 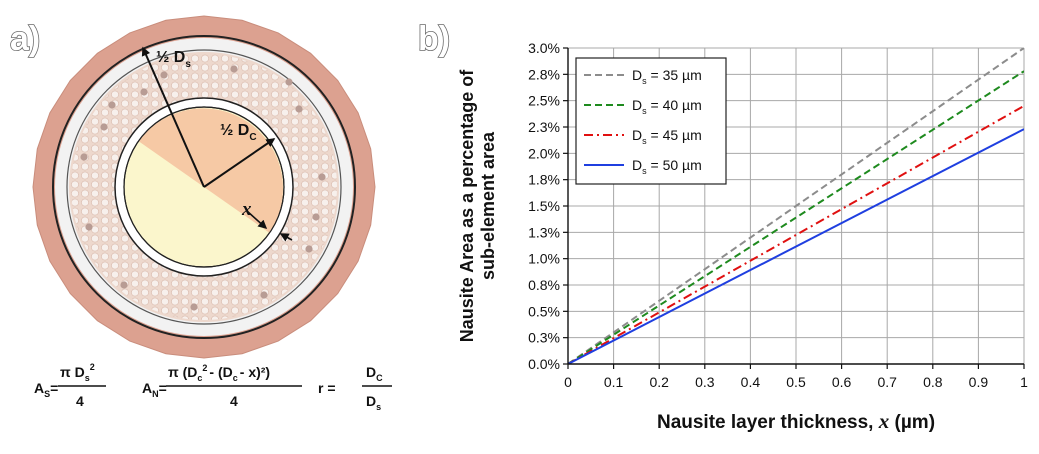 I want to click on legend-label-3: Ds = 50 µm, so click(x=667, y=166).